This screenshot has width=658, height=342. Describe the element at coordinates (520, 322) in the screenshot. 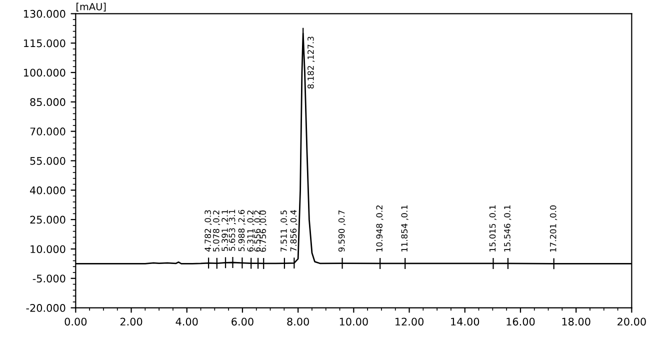

I see `x-tick-label: 16.00` at that location.